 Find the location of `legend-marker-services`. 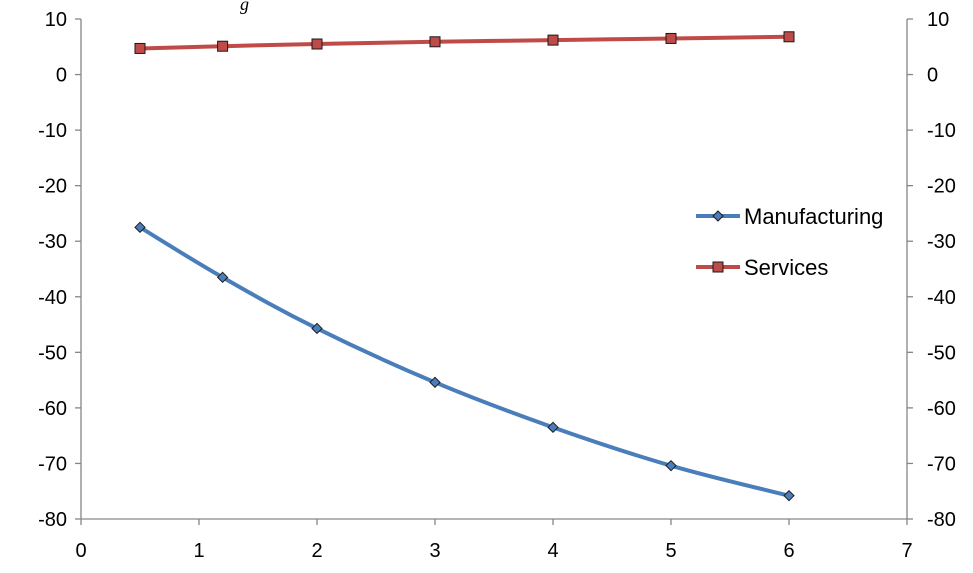

legend-marker-services is located at coordinates (718, 267).